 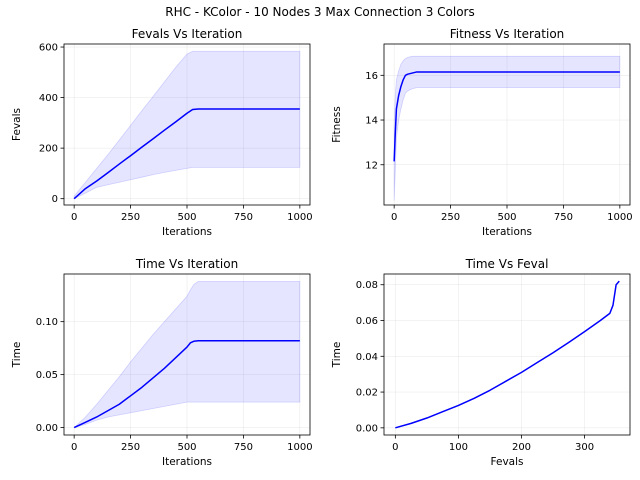 What do you see at coordinates (47, 322) in the screenshot?
I see `y-tick-label: 0.10` at bounding box center [47, 322].